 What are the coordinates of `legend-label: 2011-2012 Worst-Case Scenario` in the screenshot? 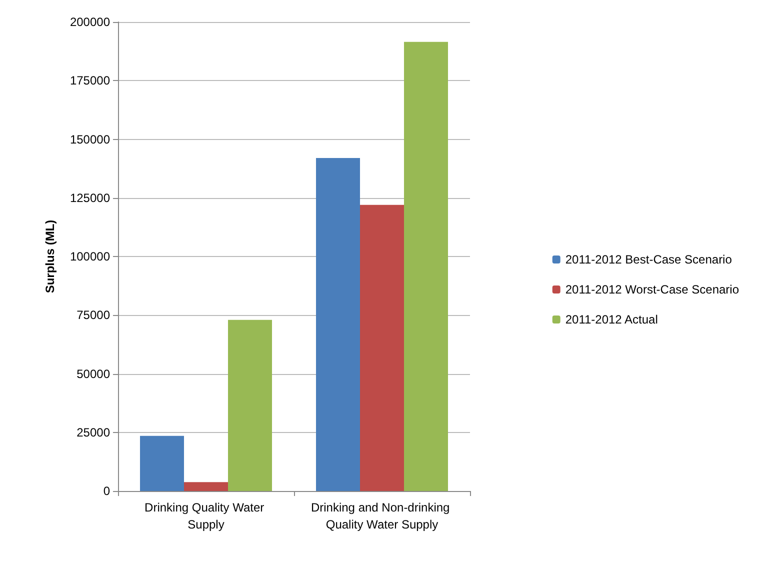 It's located at (652, 289).